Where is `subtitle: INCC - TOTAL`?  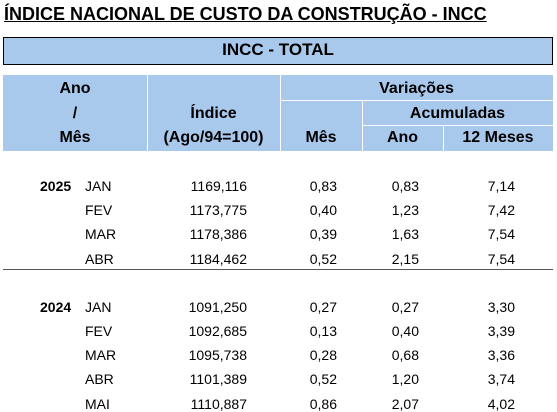 subtitle: INCC - TOTAL is located at coordinates (278, 49).